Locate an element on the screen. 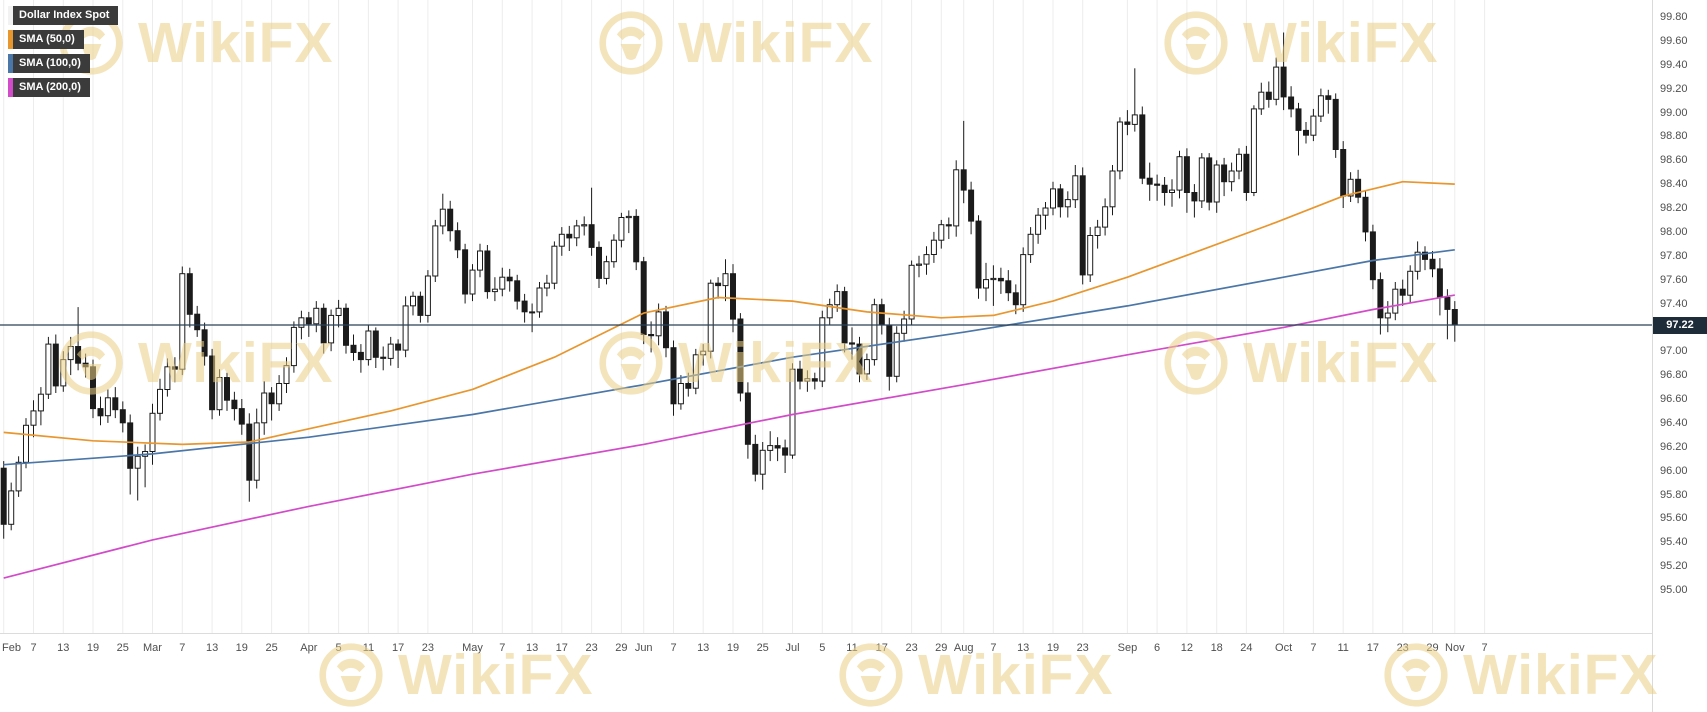 The width and height of the screenshot is (1707, 712). price-axis-label: 96.00 is located at coordinates (1674, 470).